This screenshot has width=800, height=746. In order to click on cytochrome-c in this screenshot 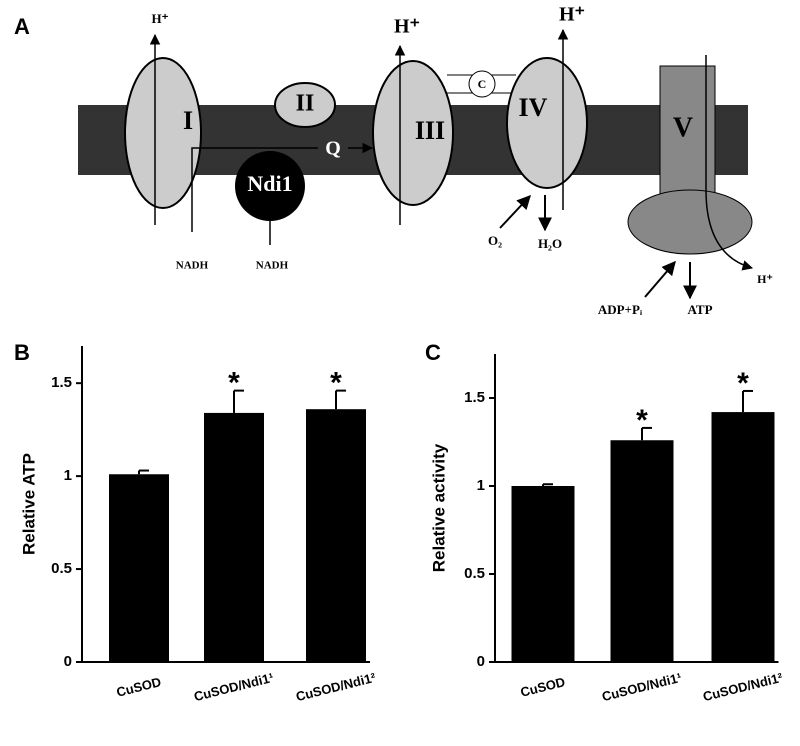, I will do `click(482, 84)`.